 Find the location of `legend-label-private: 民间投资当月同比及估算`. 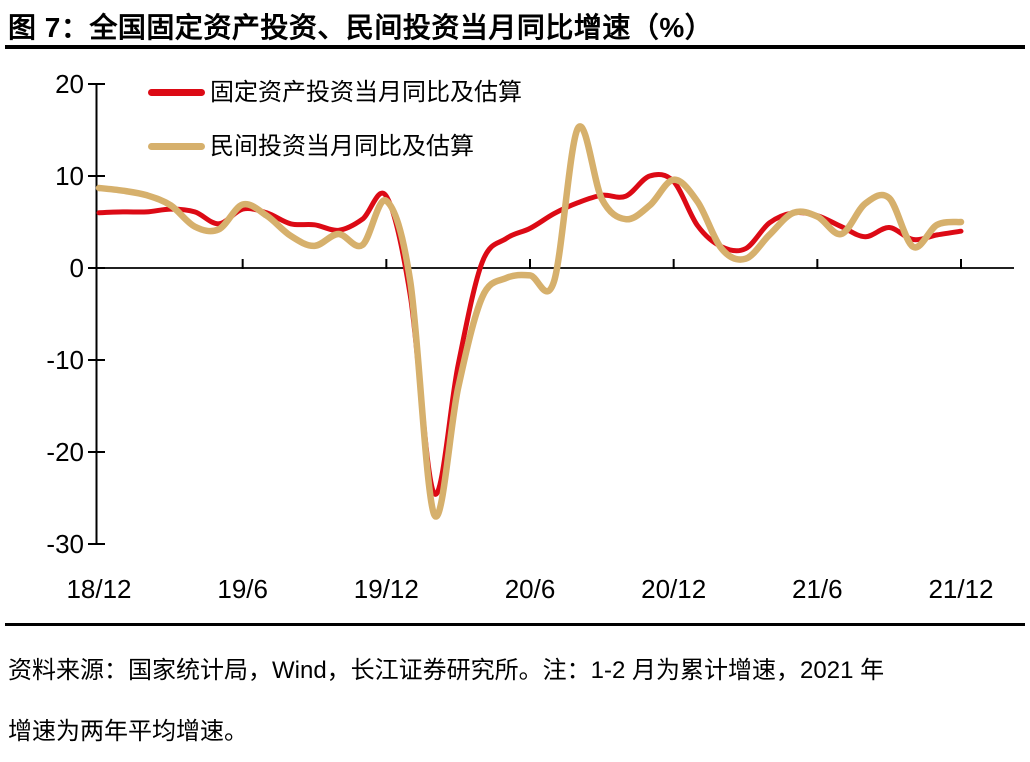

legend-label-private: 民间投资当月同比及估算 is located at coordinates (342, 146).